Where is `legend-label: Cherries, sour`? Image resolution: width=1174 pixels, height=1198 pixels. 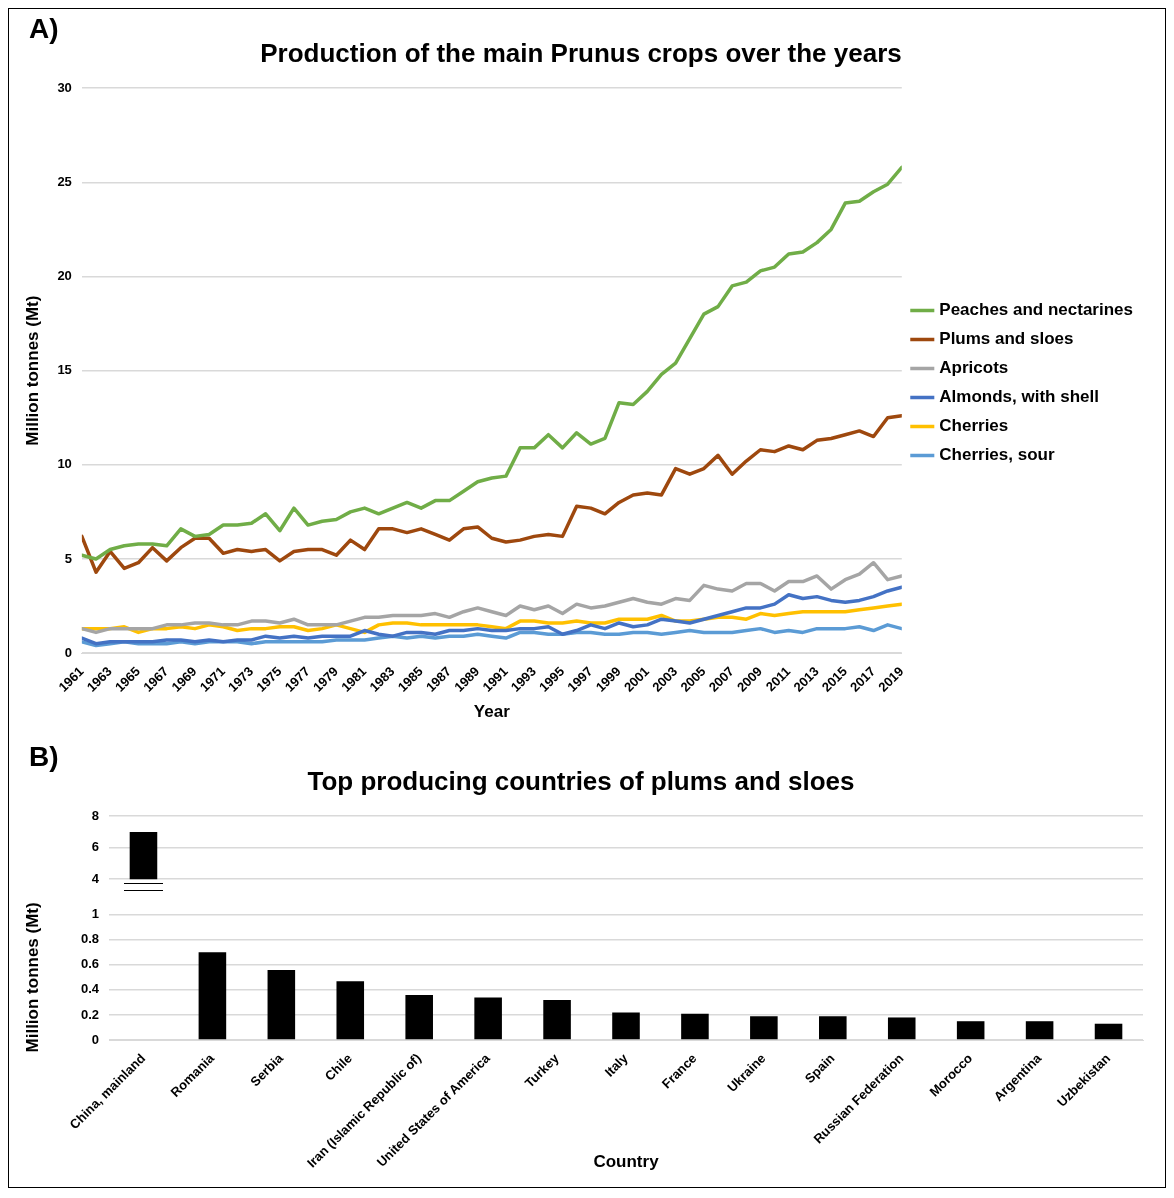 legend-label: Cherries, sour is located at coordinates (997, 455).